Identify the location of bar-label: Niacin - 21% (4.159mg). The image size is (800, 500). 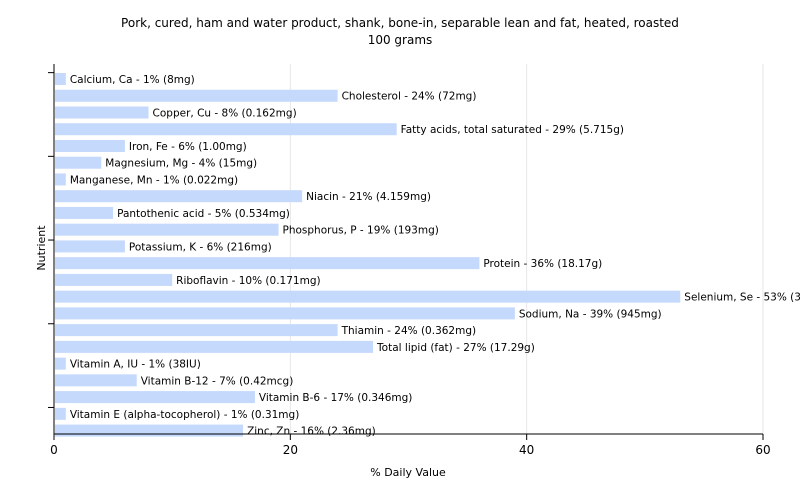
(368, 197).